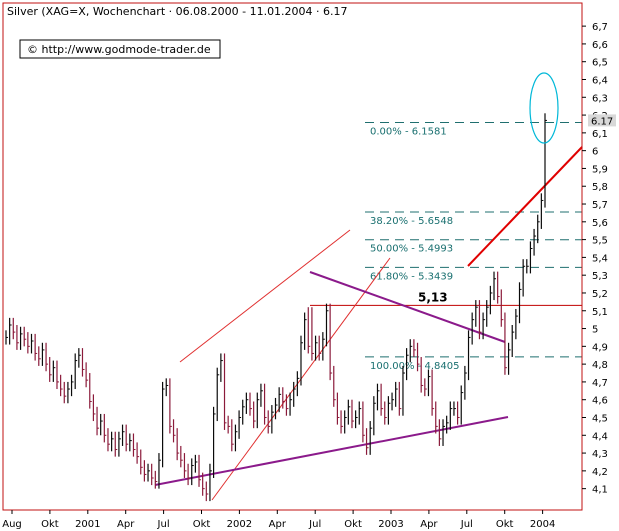 Image resolution: width=619 pixels, height=531 pixels. Describe the element at coordinates (542, 524) in the screenshot. I see `x-tick-label: 2004` at that location.